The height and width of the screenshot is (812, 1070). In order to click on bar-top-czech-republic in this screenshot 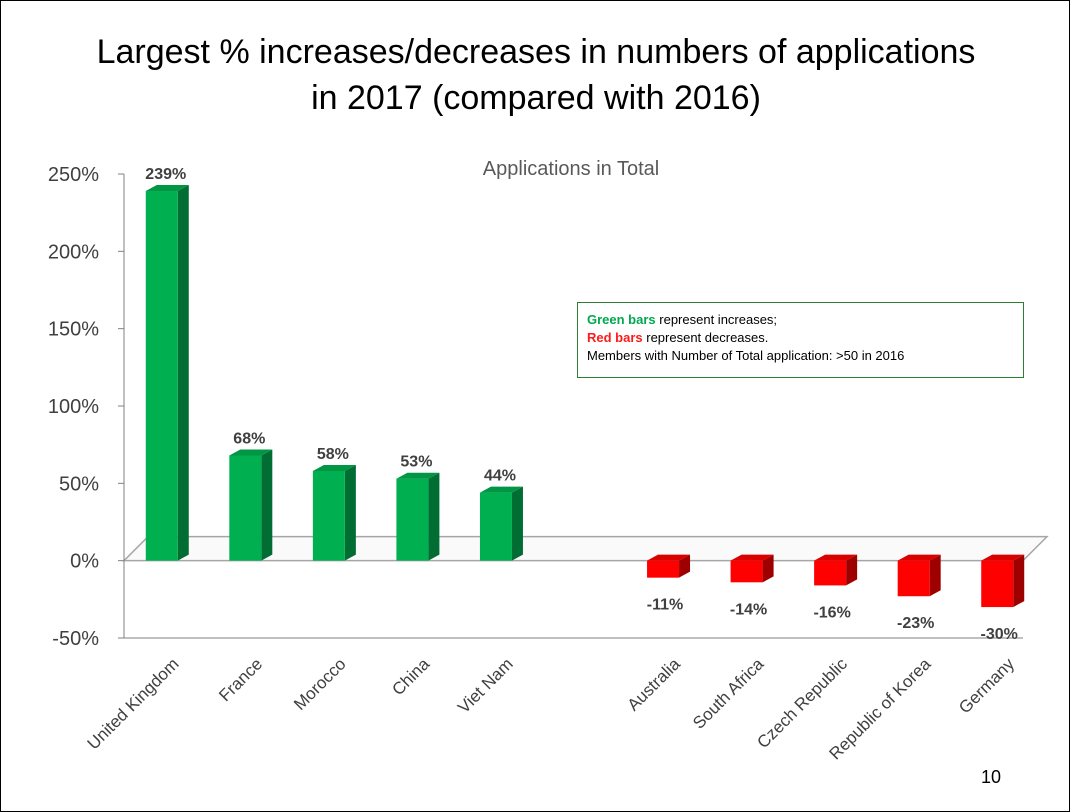, I will do `click(836, 557)`.